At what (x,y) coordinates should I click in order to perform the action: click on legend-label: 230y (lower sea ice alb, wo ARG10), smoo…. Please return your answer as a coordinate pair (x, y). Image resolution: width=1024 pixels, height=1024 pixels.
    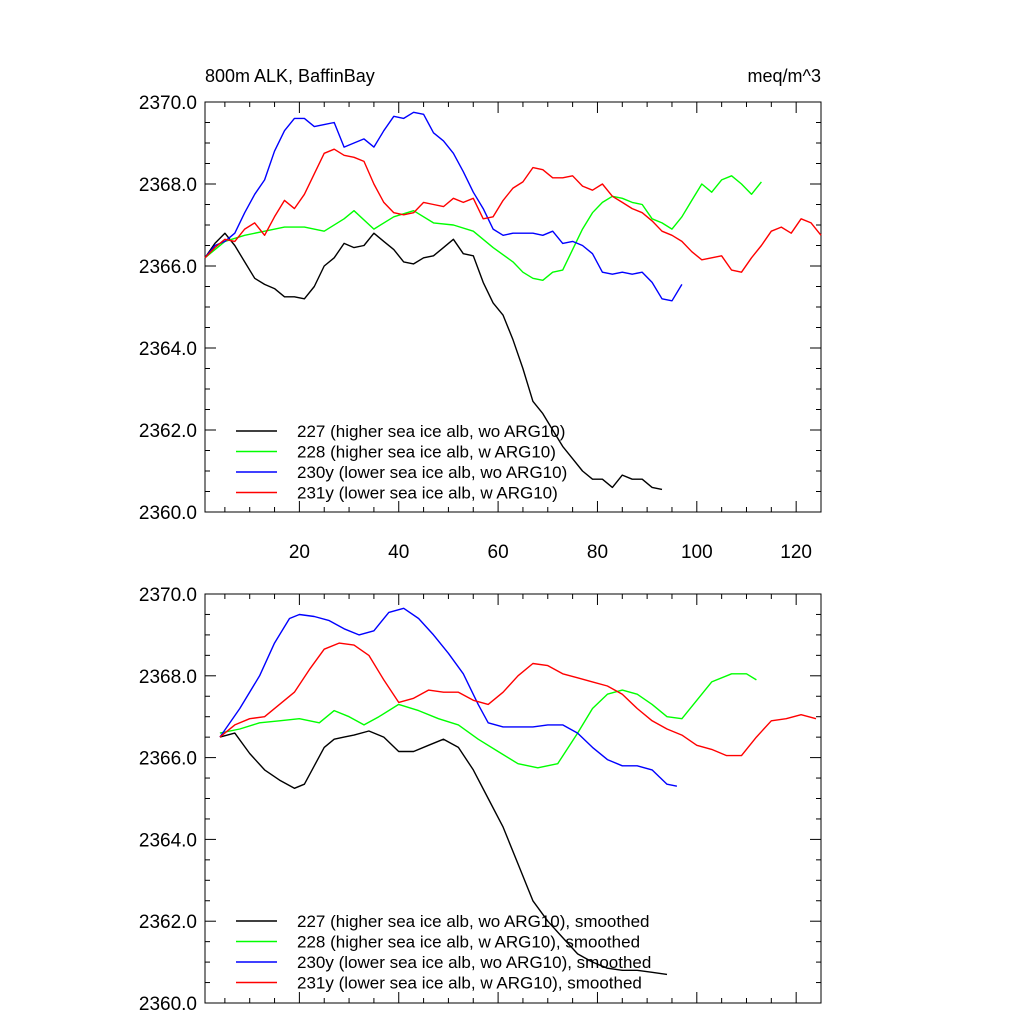
    Looking at the image, I should click on (474, 962).